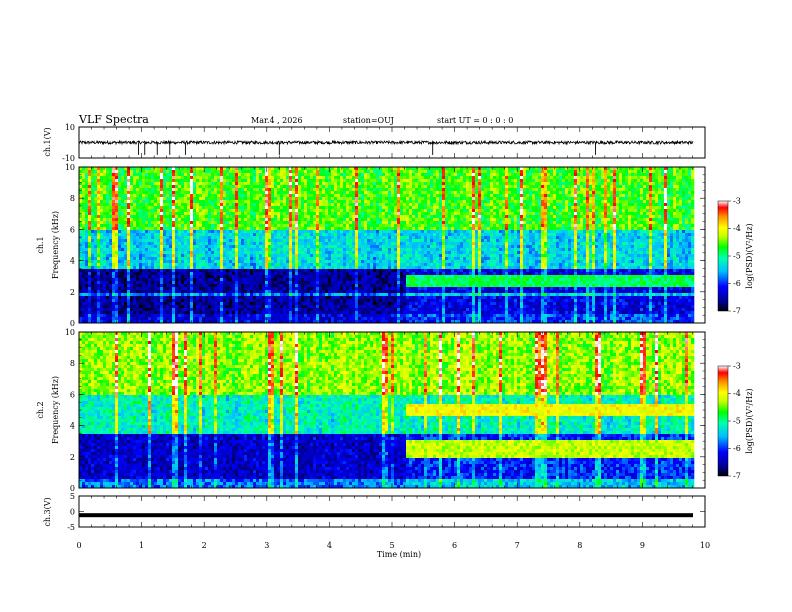 This screenshot has width=792, height=612. What do you see at coordinates (68, 158) in the screenshot?
I see `y-tick-label: -10` at bounding box center [68, 158].